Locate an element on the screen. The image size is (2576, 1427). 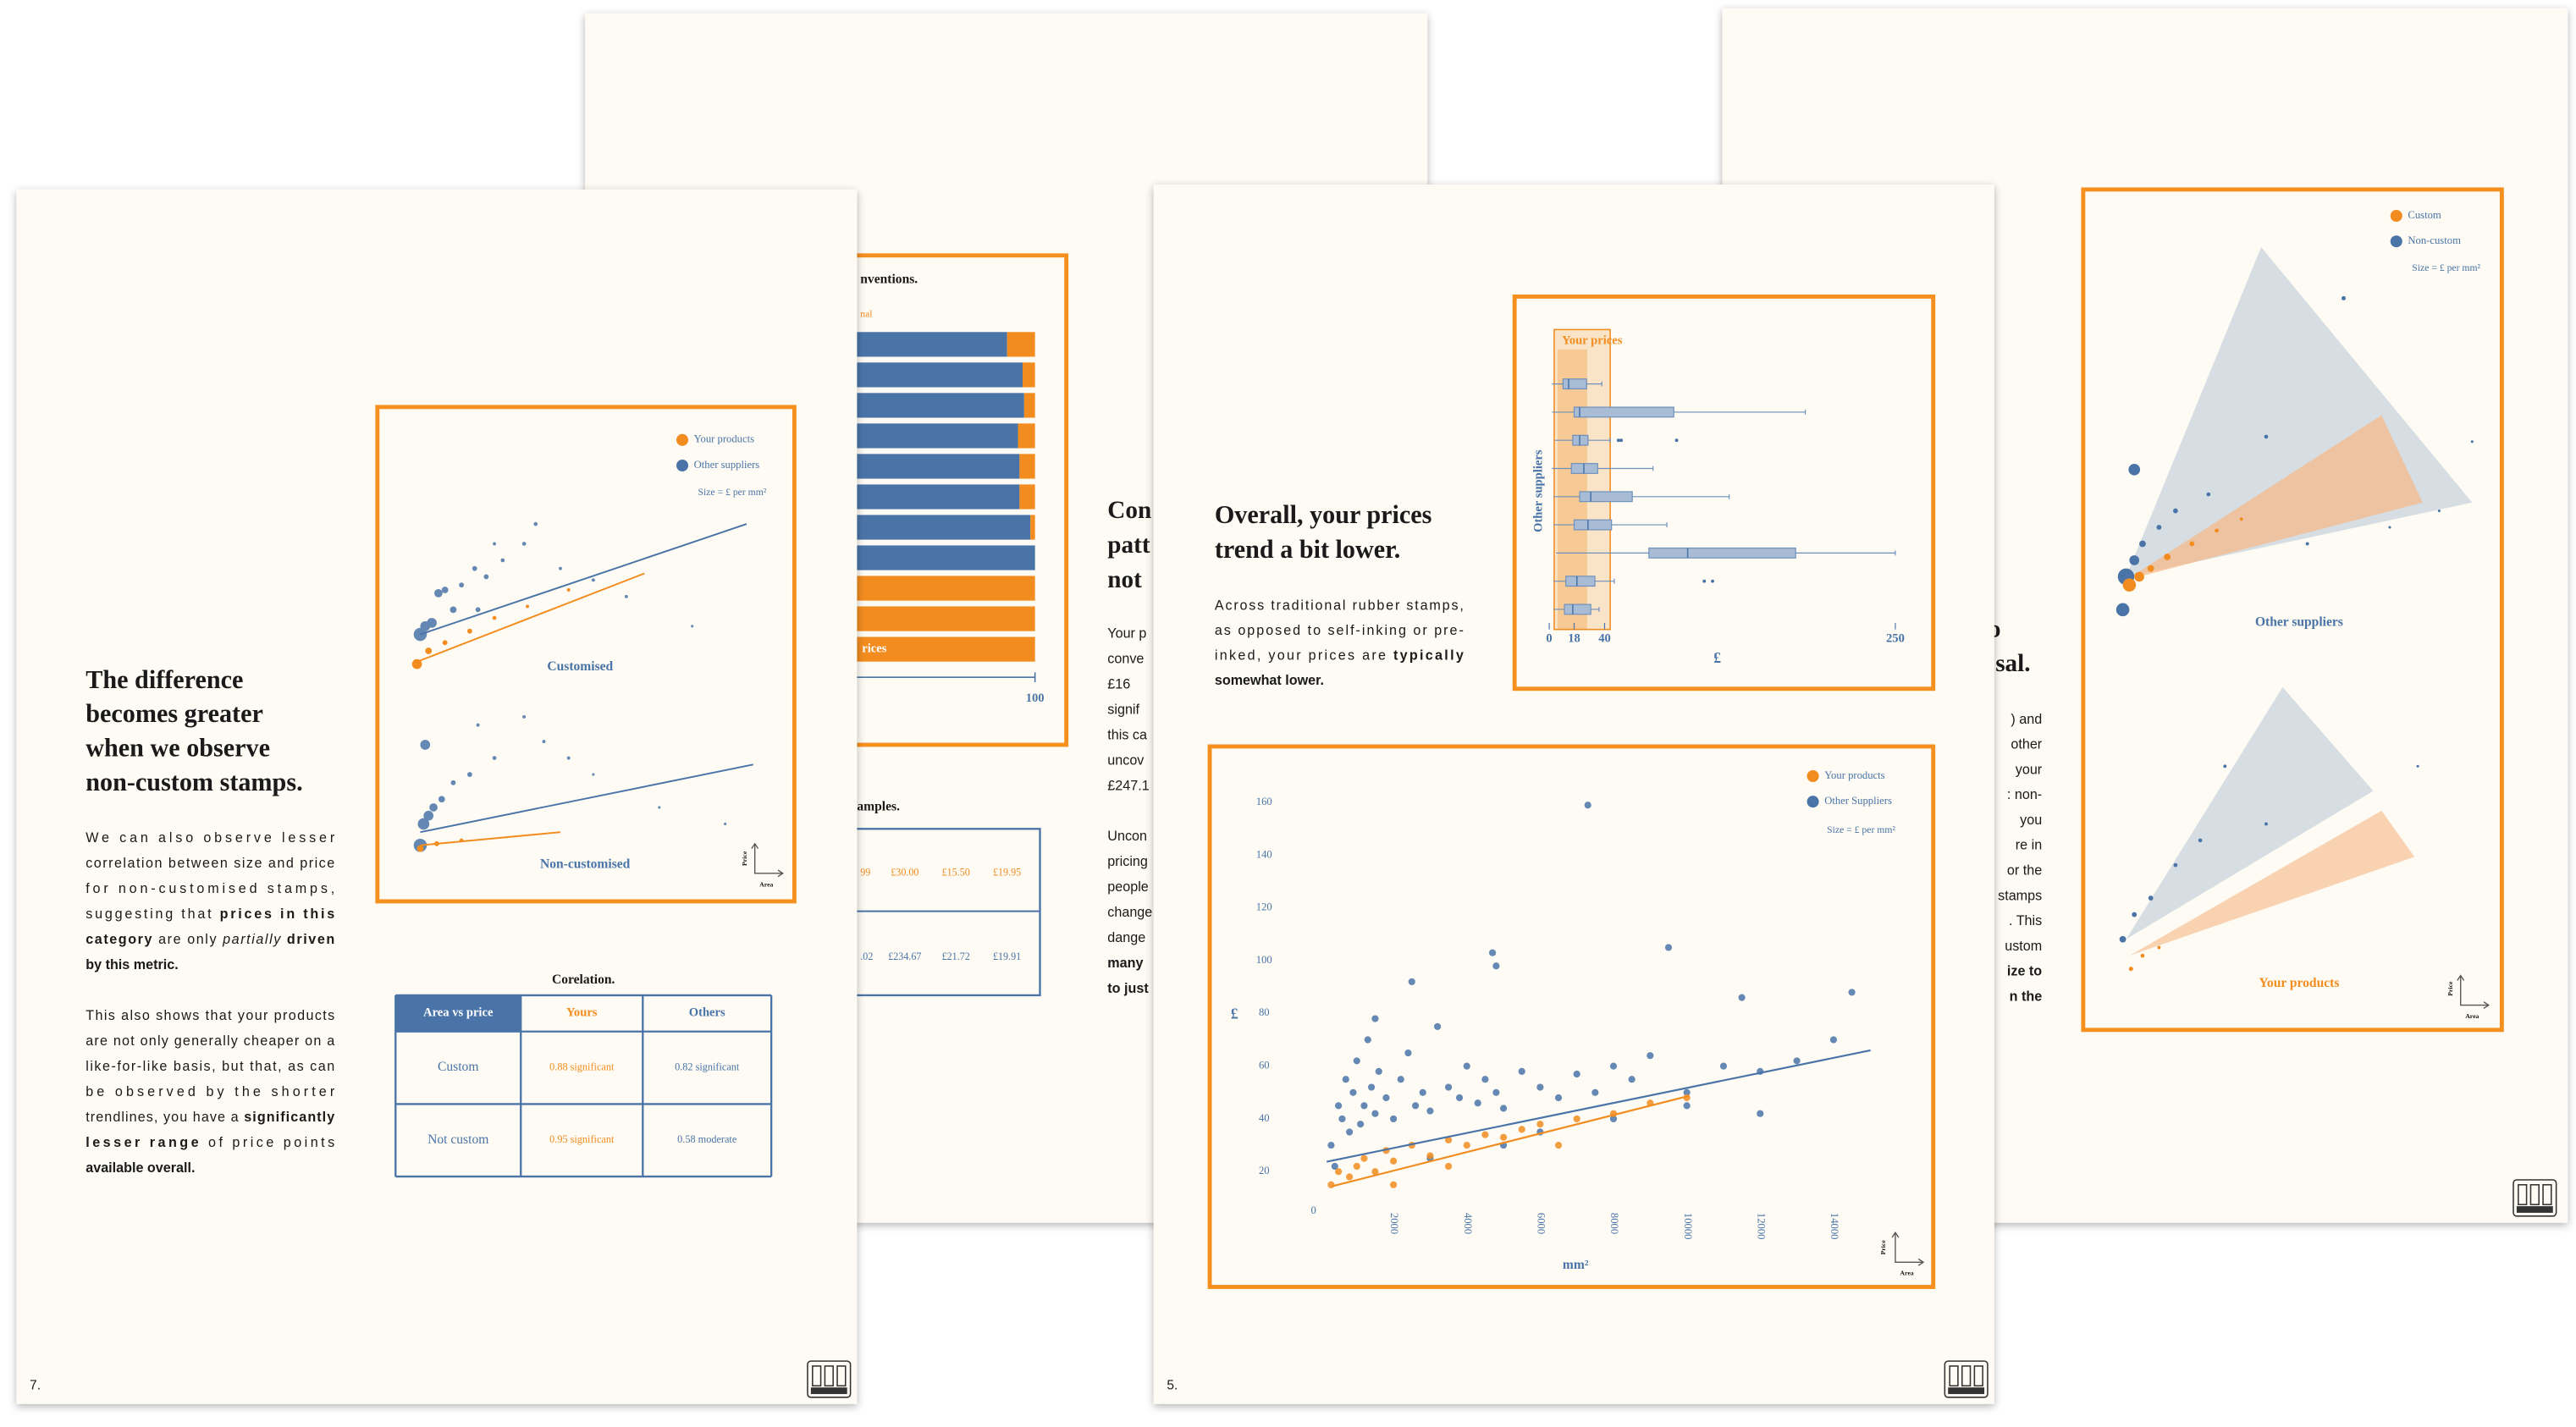
text-run: somewhat lower. is located at coordinates (1269, 680).